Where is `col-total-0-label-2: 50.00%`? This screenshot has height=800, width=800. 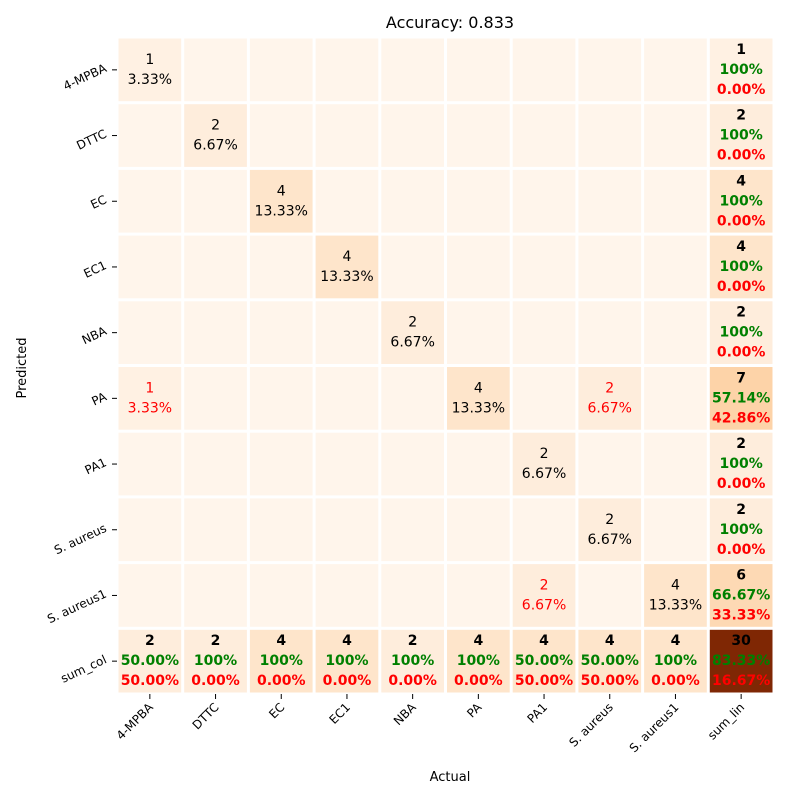 col-total-0-label-2: 50.00% is located at coordinates (150, 681).